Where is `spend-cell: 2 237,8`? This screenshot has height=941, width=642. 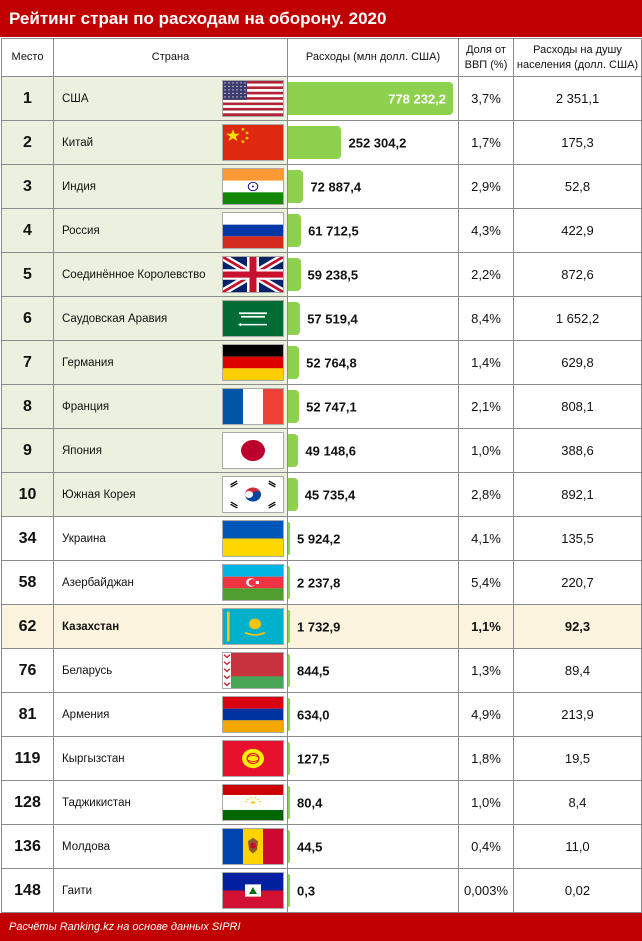 spend-cell: 2 237,8 is located at coordinates (373, 582).